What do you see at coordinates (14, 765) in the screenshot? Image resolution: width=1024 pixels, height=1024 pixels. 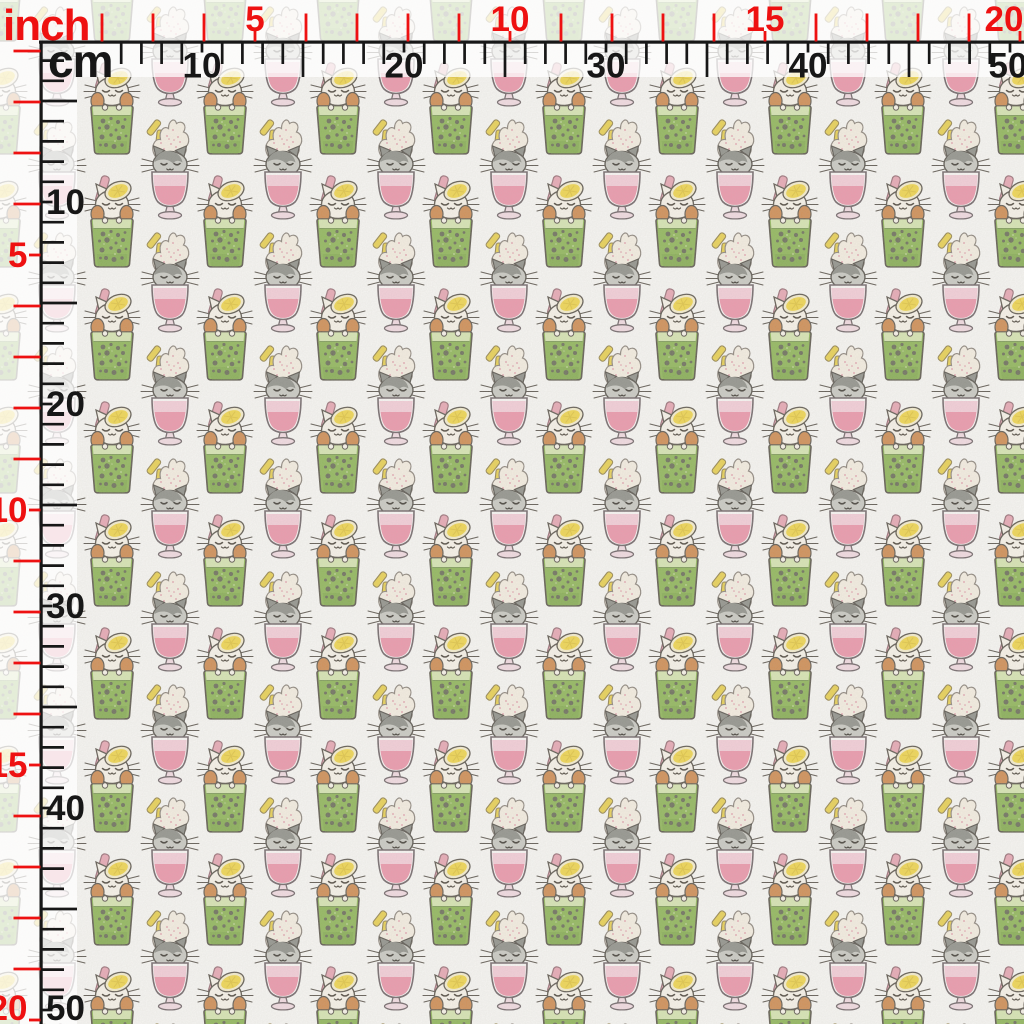 I see `inch-number-left: 15` at bounding box center [14, 765].